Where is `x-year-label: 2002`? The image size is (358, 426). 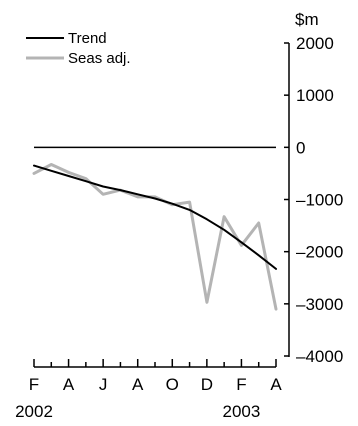 x-year-label: 2002 is located at coordinates (34, 411).